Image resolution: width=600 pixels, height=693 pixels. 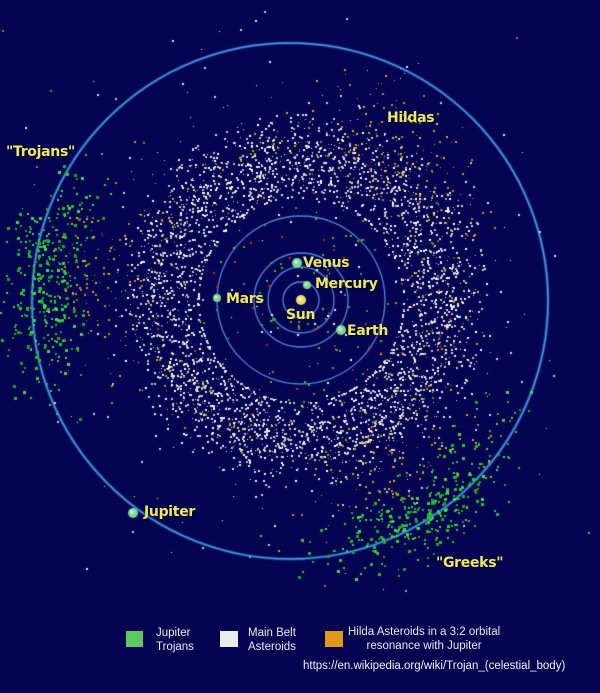 I want to click on legend-swatch-hilda, so click(x=334, y=639).